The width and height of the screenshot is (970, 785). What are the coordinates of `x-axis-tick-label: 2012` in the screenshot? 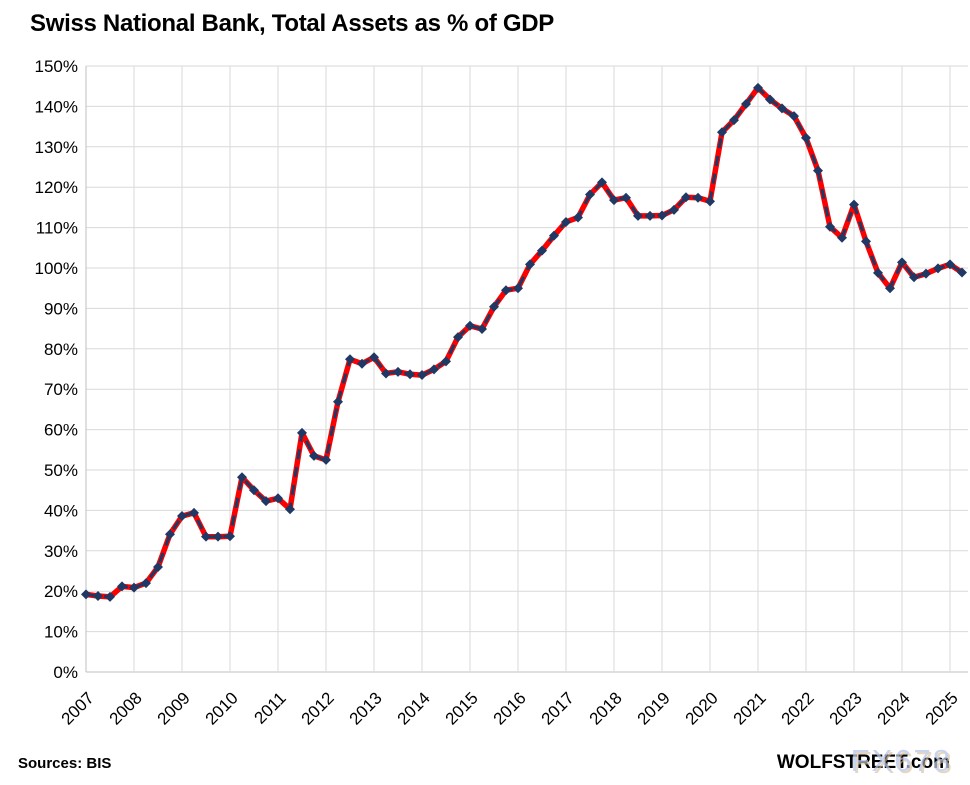 It's located at (318, 708).